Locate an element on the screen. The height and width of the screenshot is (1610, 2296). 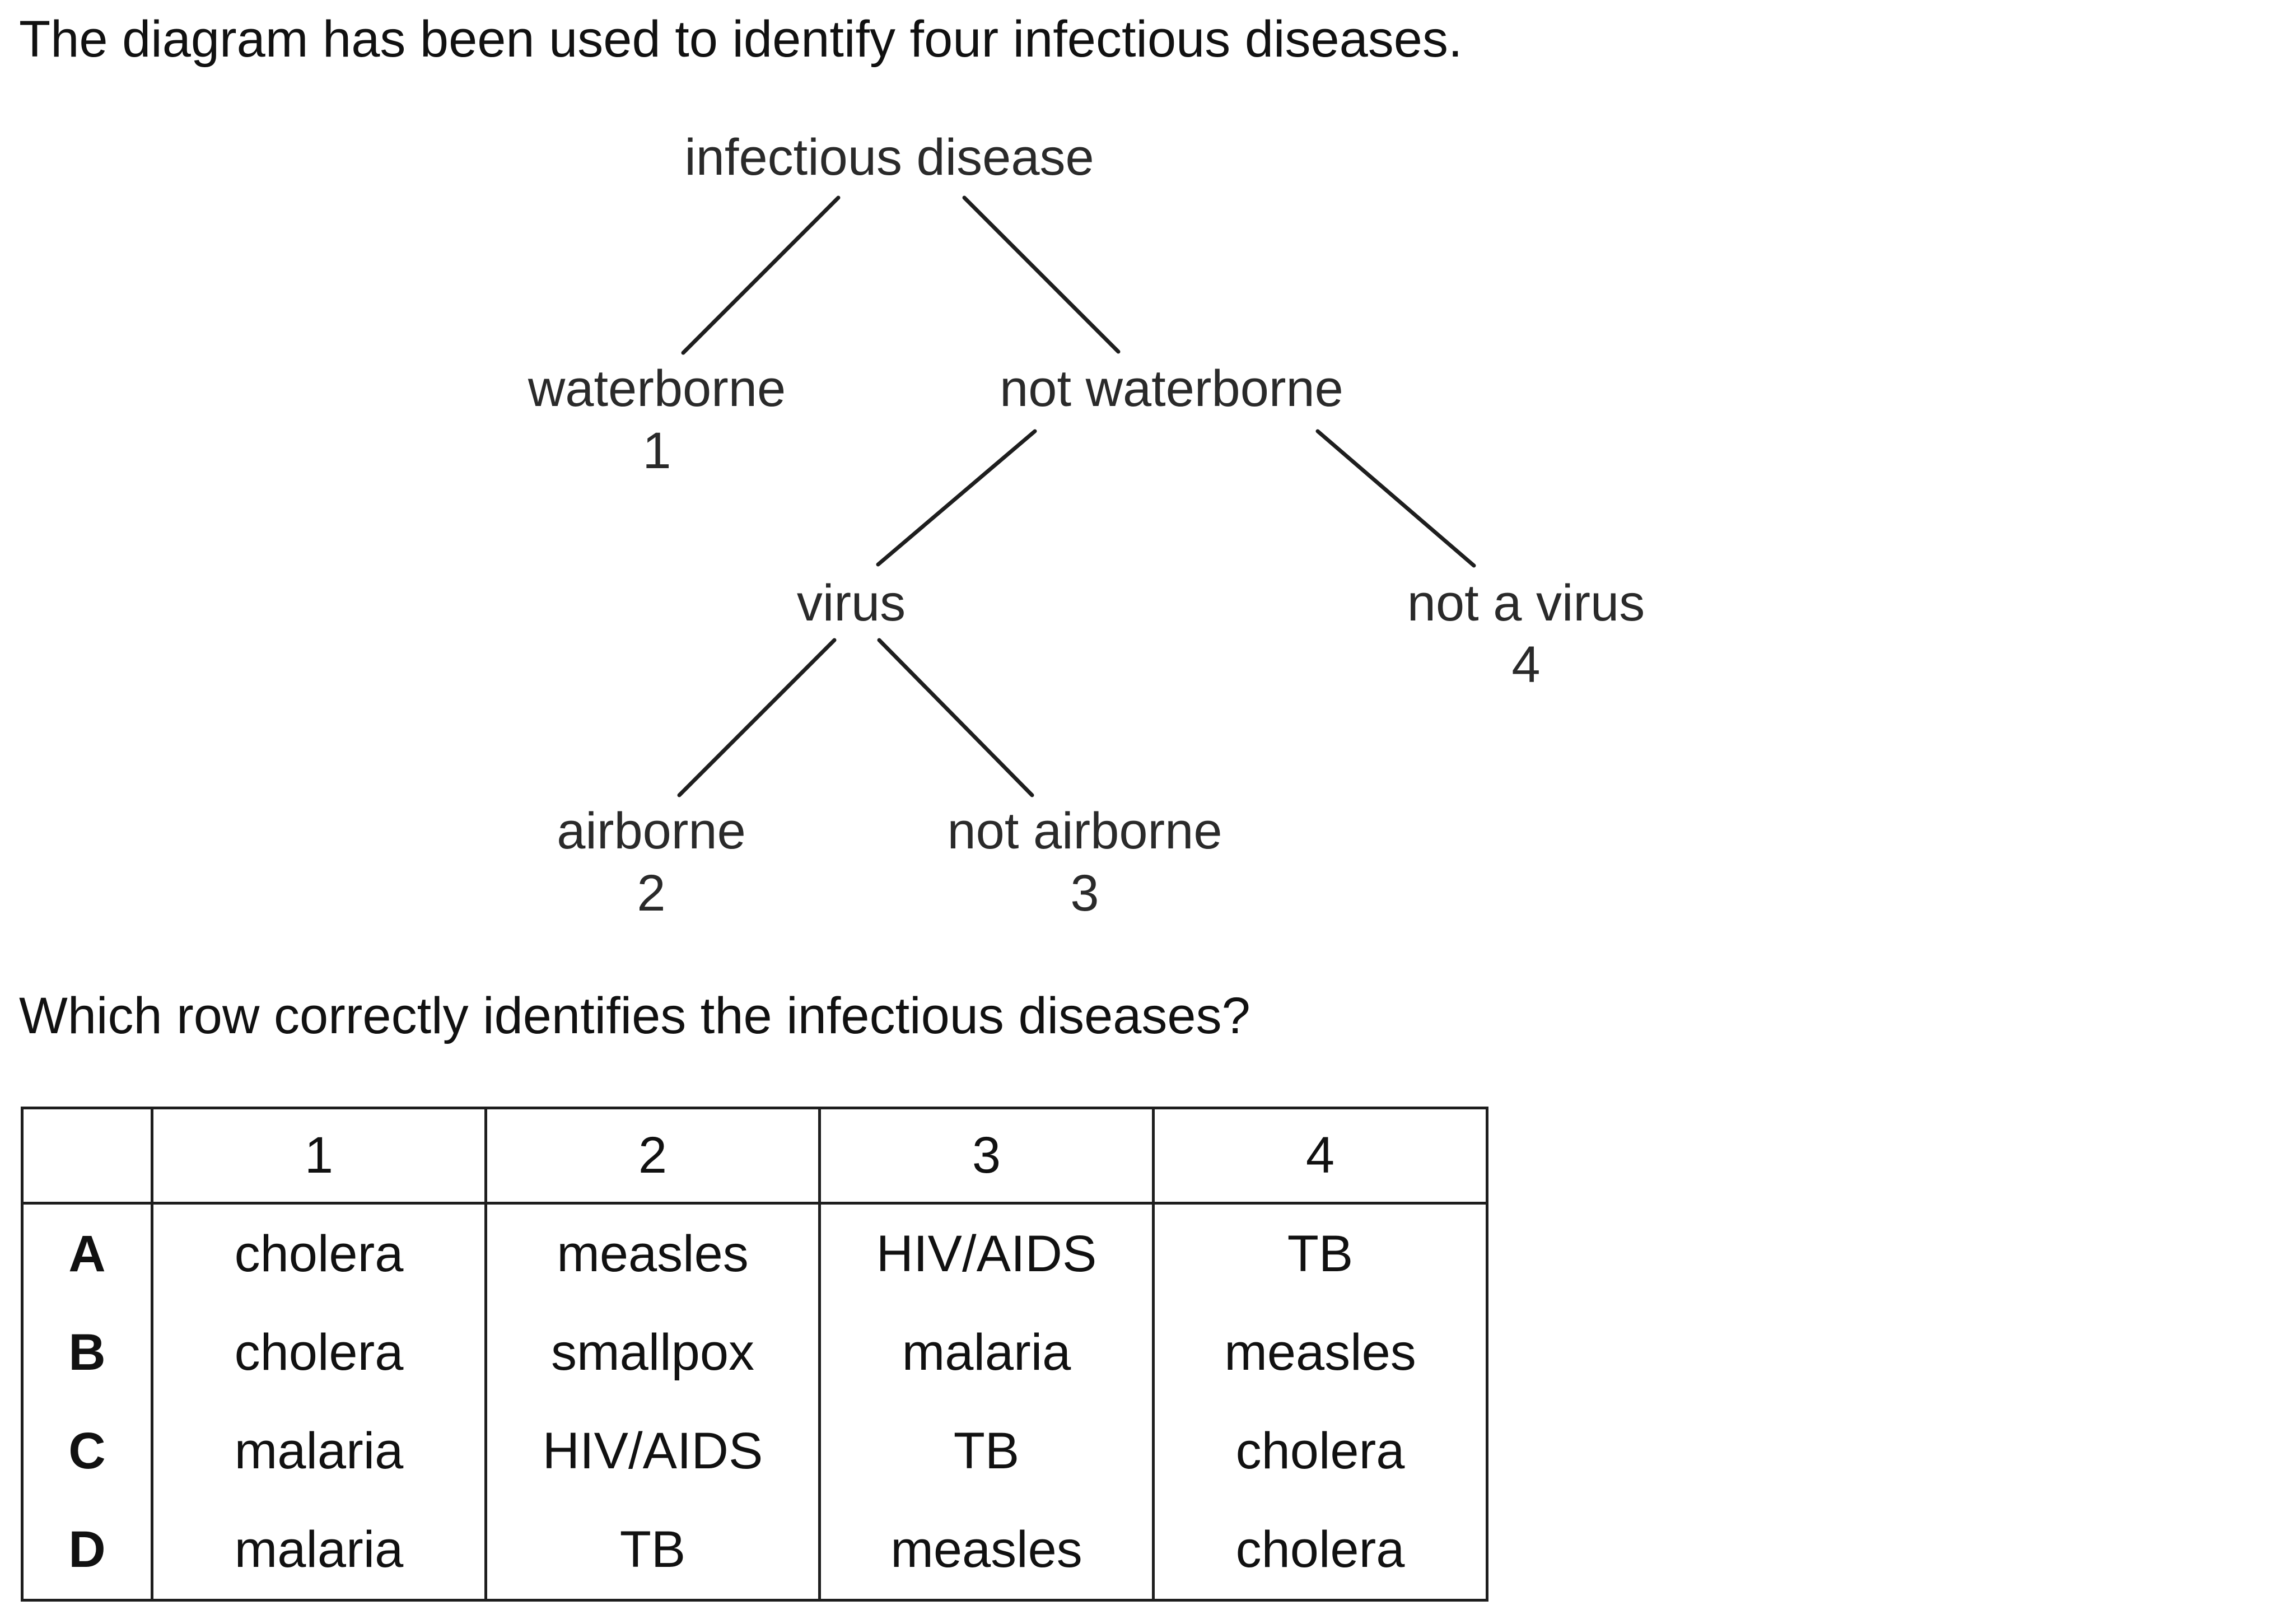
table-row-c: C malaria HIV/AIDS TB cholera is located at coordinates (755, 1451).